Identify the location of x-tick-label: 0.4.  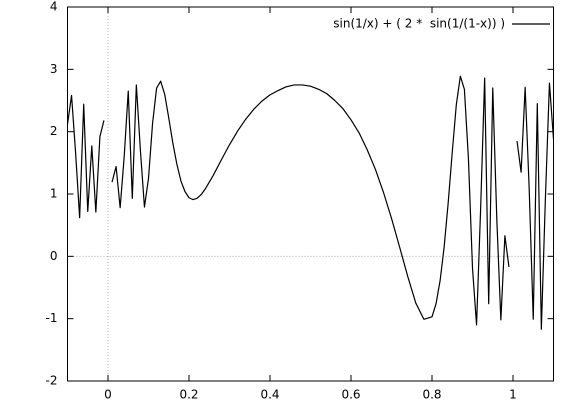
(269, 395).